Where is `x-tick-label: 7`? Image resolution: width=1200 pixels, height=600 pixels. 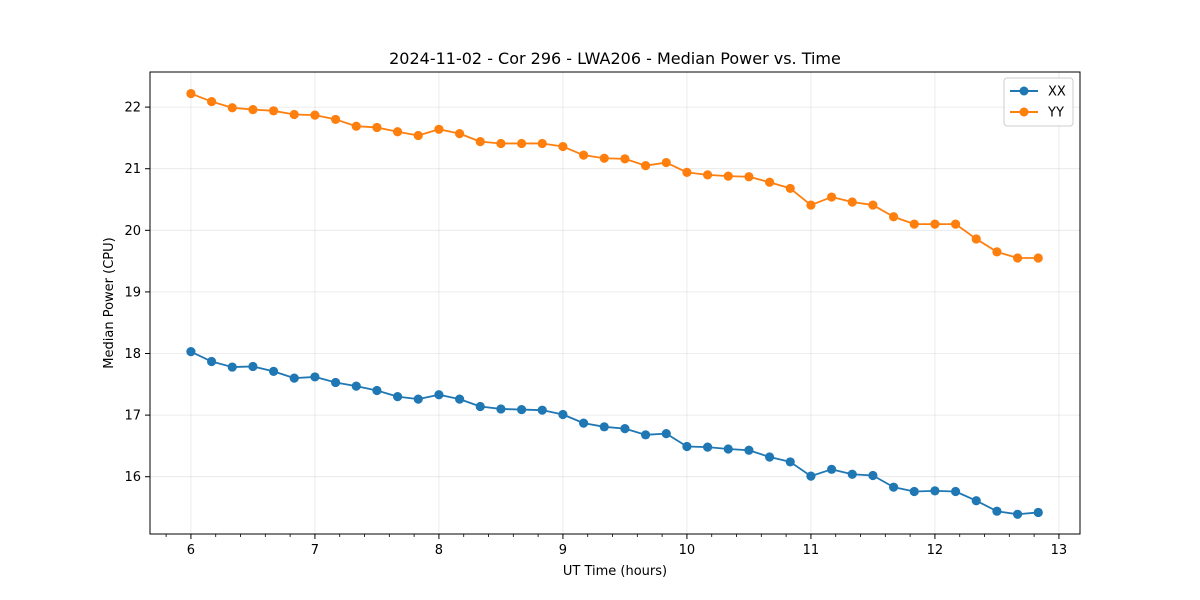 x-tick-label: 7 is located at coordinates (315, 550).